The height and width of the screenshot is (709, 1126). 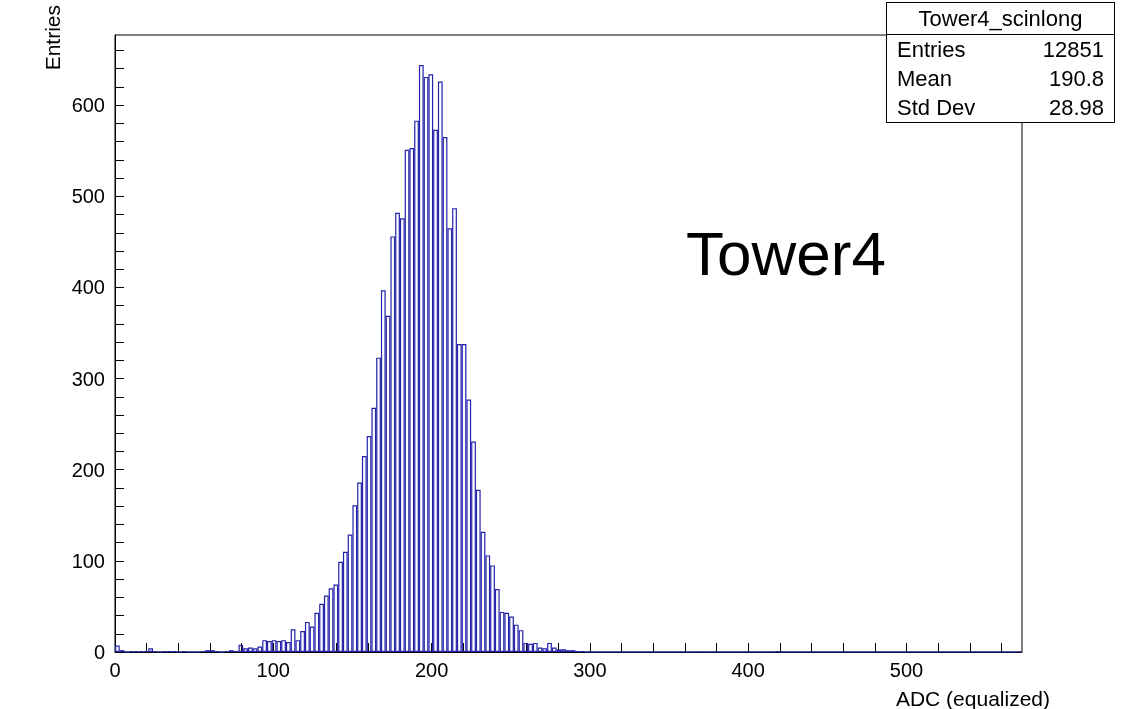 What do you see at coordinates (88, 378) in the screenshot?
I see `y-tick-label: 300` at bounding box center [88, 378].